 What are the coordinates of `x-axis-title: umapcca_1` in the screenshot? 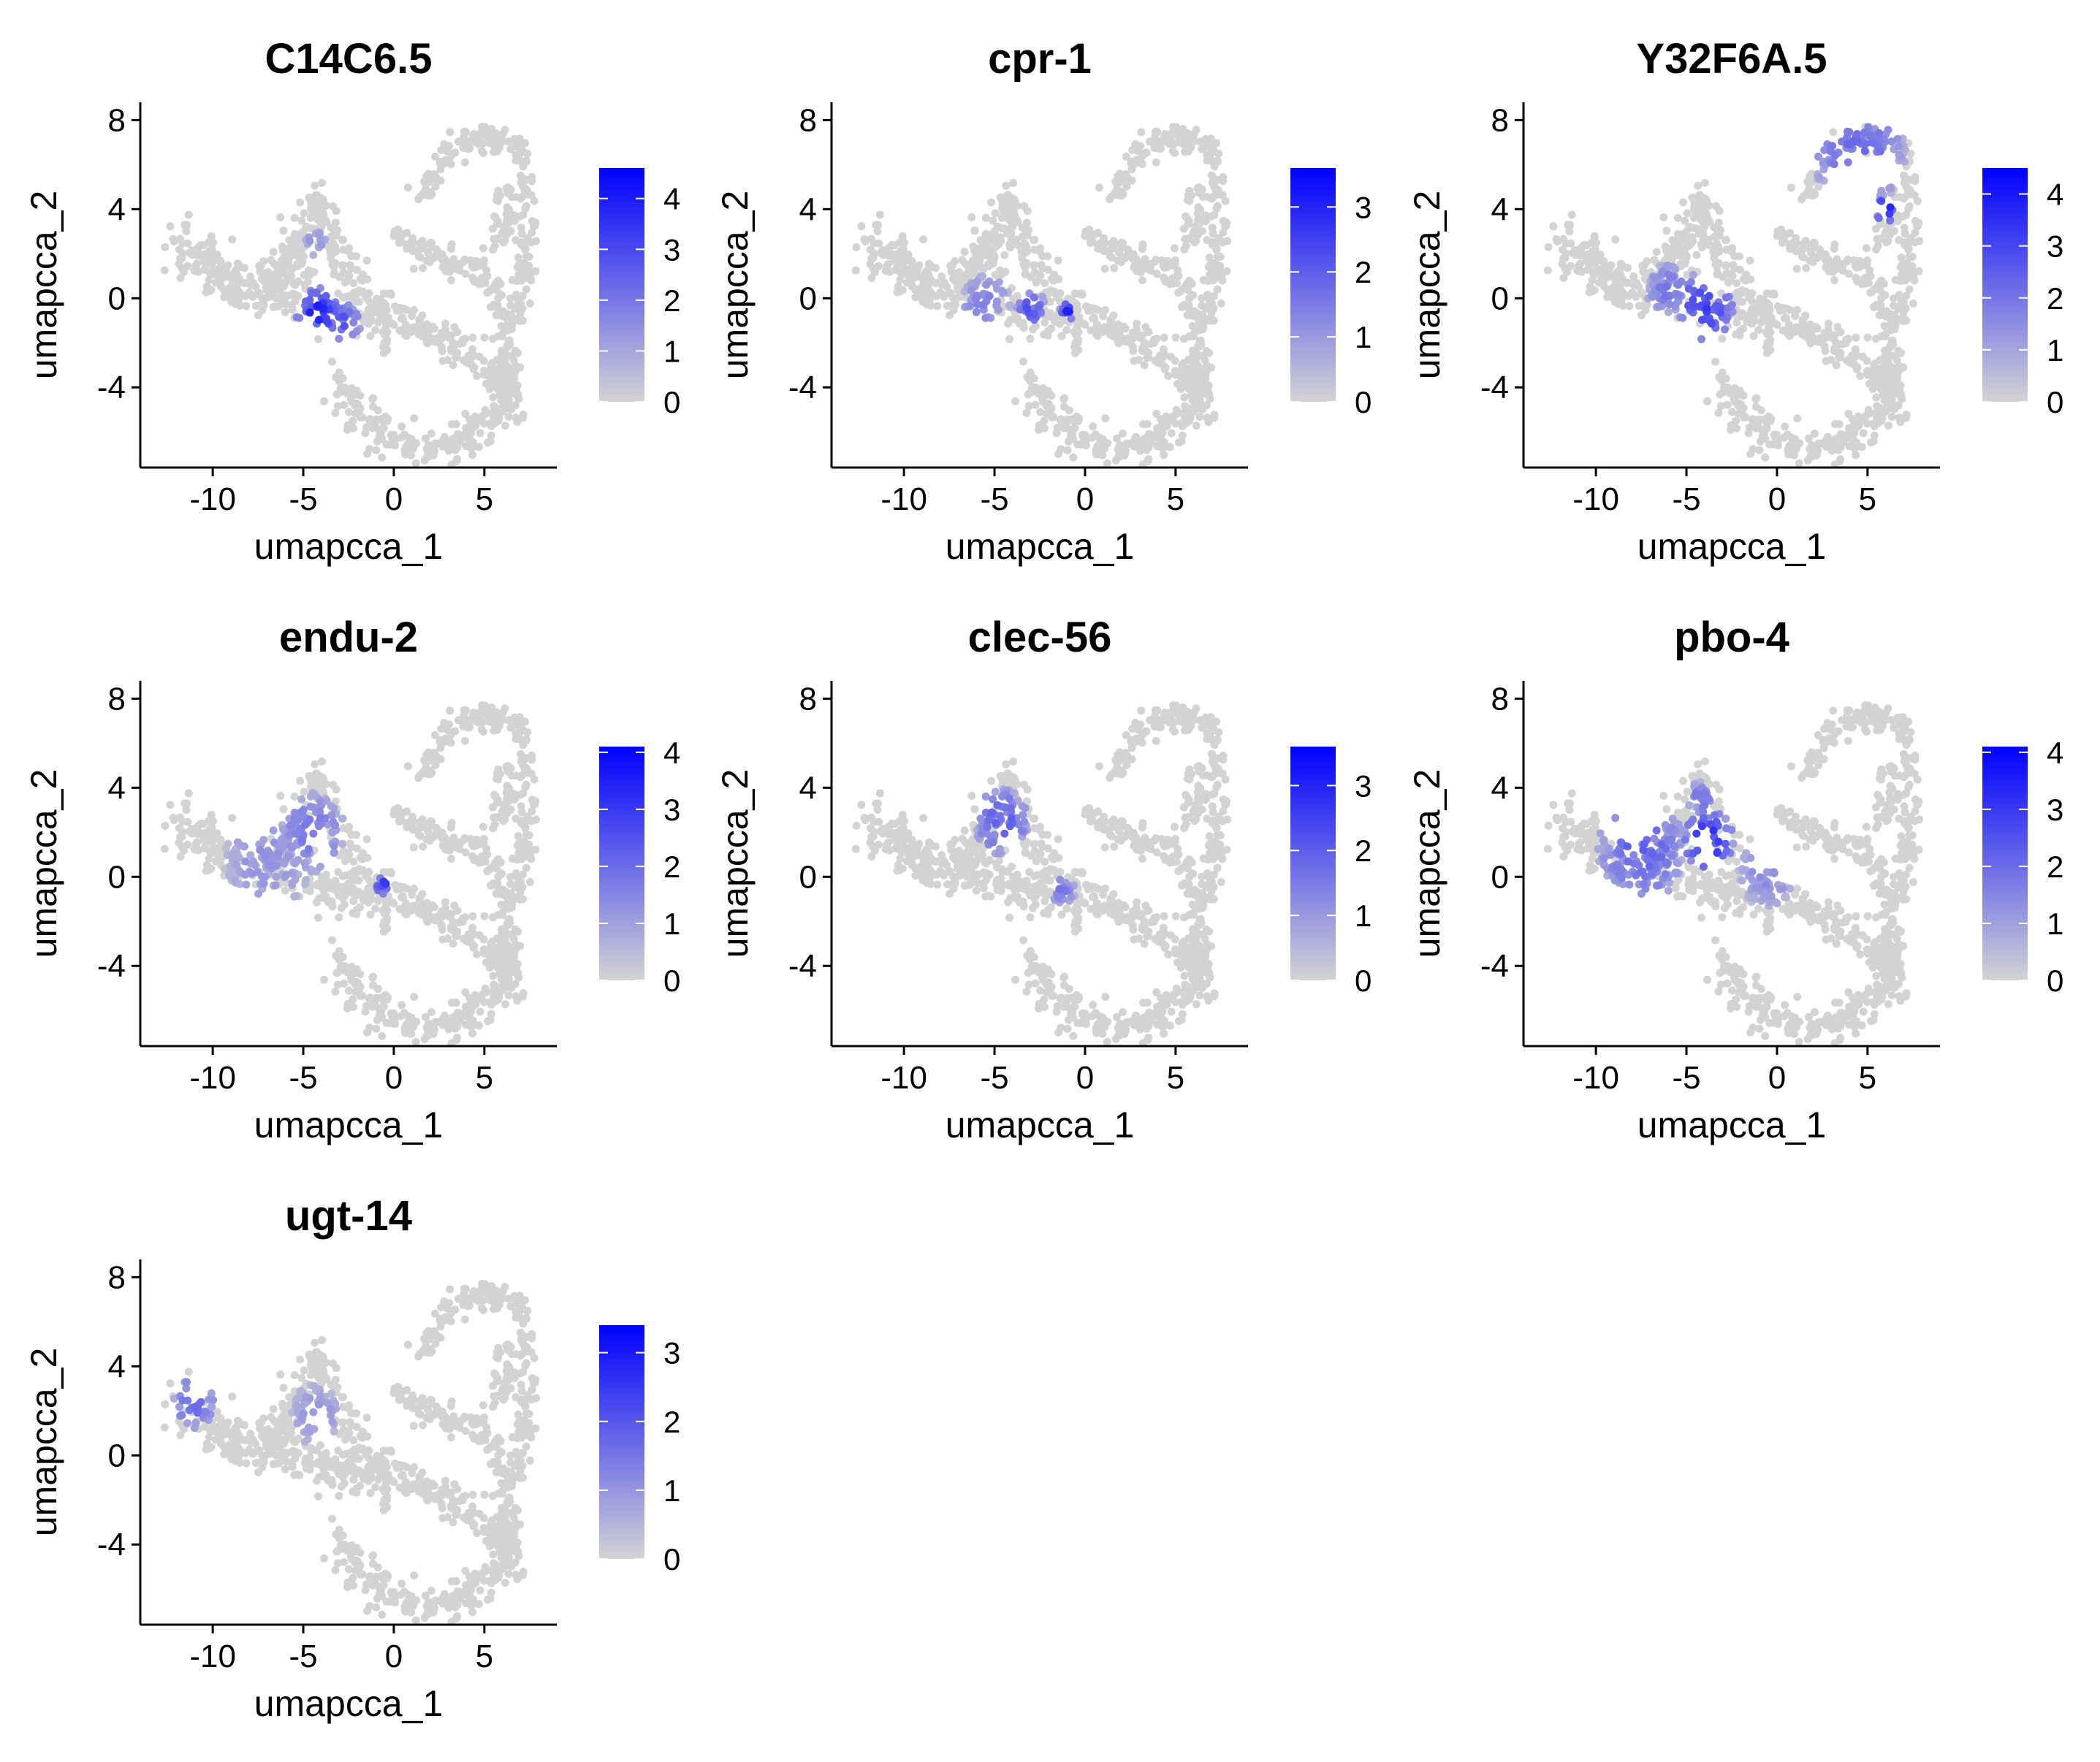 It's located at (349, 546).